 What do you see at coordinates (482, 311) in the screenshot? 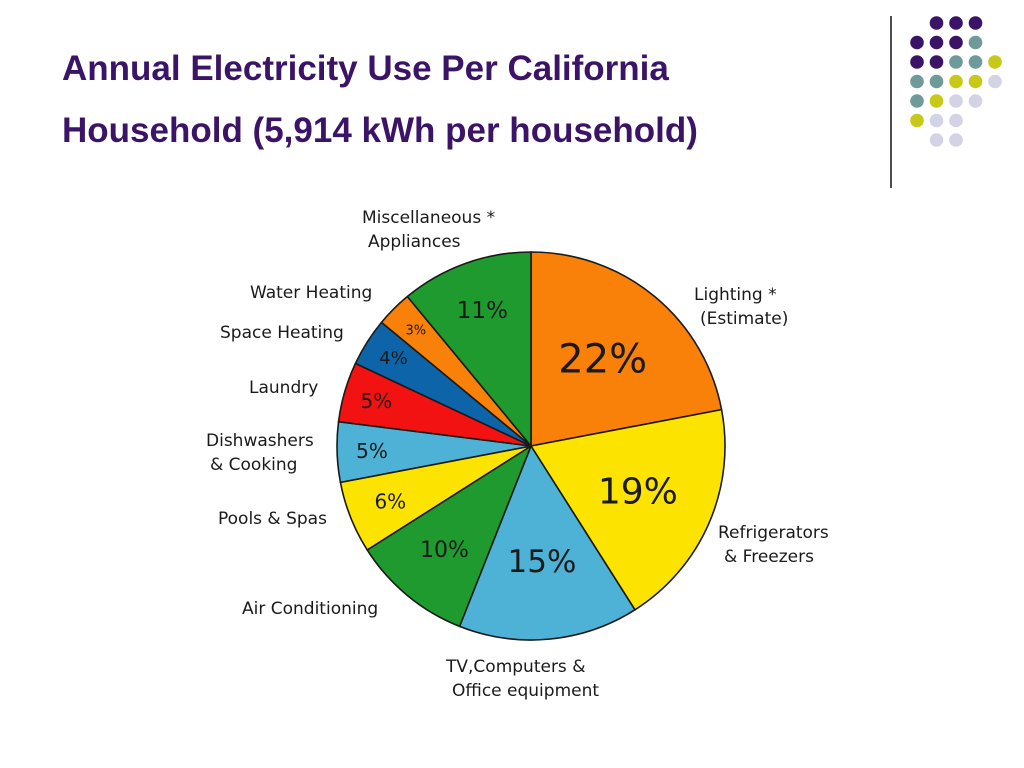
I see `slice-value-label: 11%` at bounding box center [482, 311].